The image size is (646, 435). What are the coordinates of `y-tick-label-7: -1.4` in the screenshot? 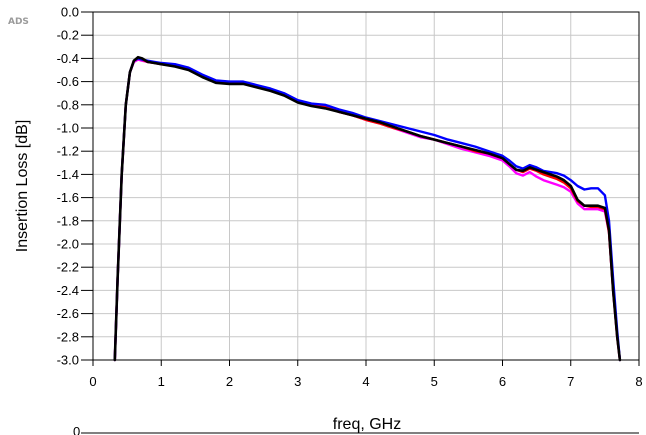 It's located at (68, 174).